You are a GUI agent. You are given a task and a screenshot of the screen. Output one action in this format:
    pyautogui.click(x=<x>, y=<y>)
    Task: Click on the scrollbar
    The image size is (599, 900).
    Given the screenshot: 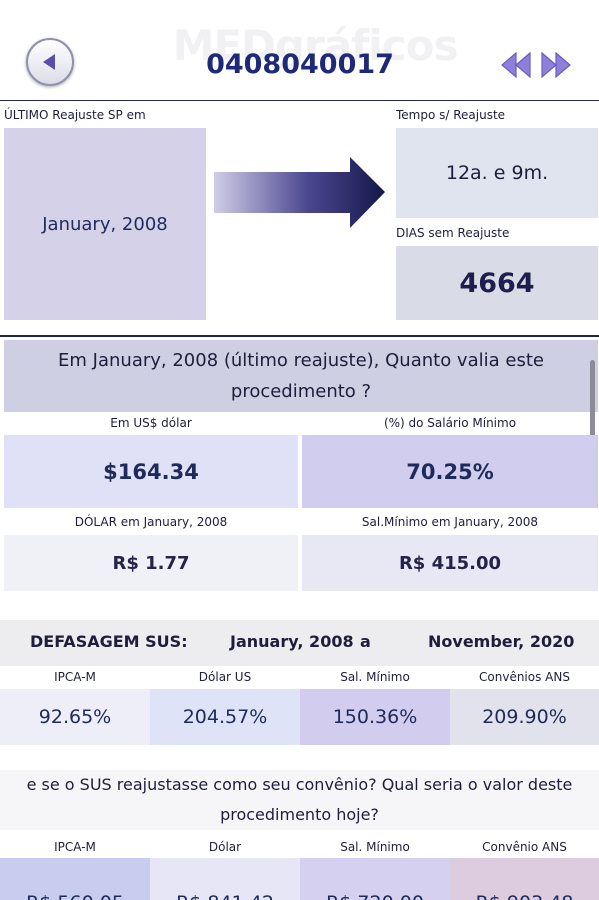 What is the action you would take?
    pyautogui.click(x=592, y=405)
    